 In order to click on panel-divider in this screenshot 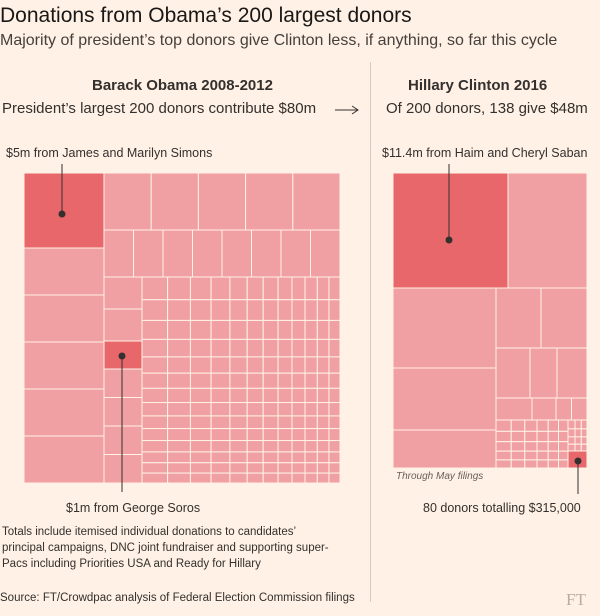, I will do `click(370, 332)`.